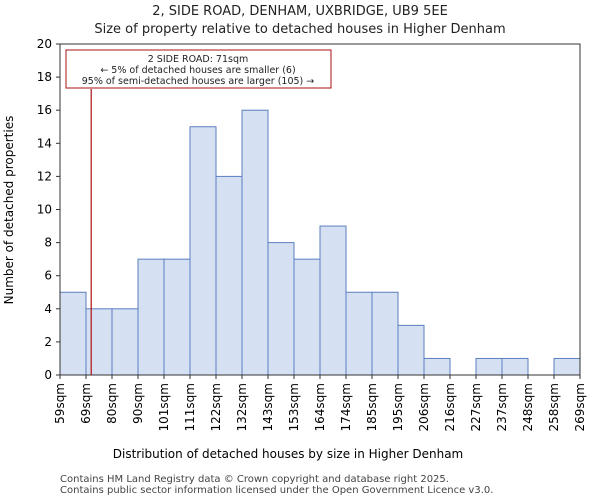  Describe the element at coordinates (138, 403) in the screenshot. I see `x-tick-label: 90sqm` at that location.